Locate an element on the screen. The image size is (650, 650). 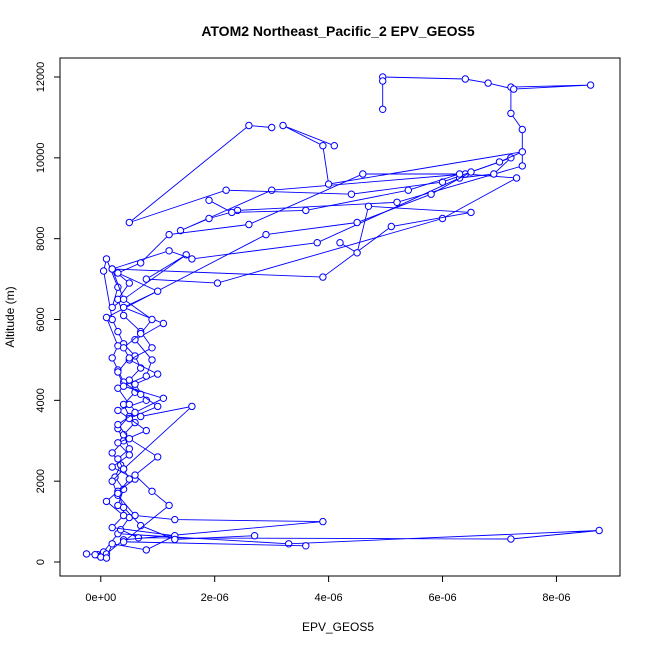
y-tick-label: 0 is located at coordinates (41, 562).